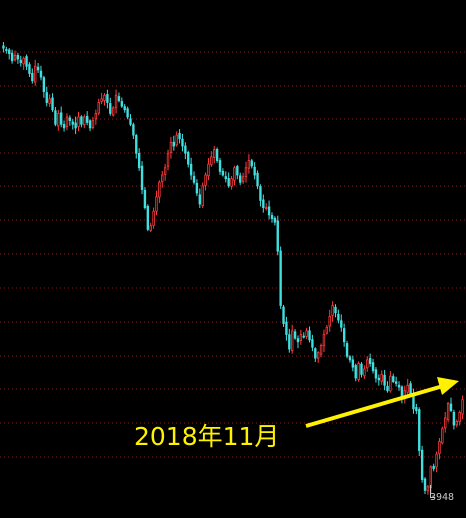  I want to click on arrow-head, so click(448, 386).